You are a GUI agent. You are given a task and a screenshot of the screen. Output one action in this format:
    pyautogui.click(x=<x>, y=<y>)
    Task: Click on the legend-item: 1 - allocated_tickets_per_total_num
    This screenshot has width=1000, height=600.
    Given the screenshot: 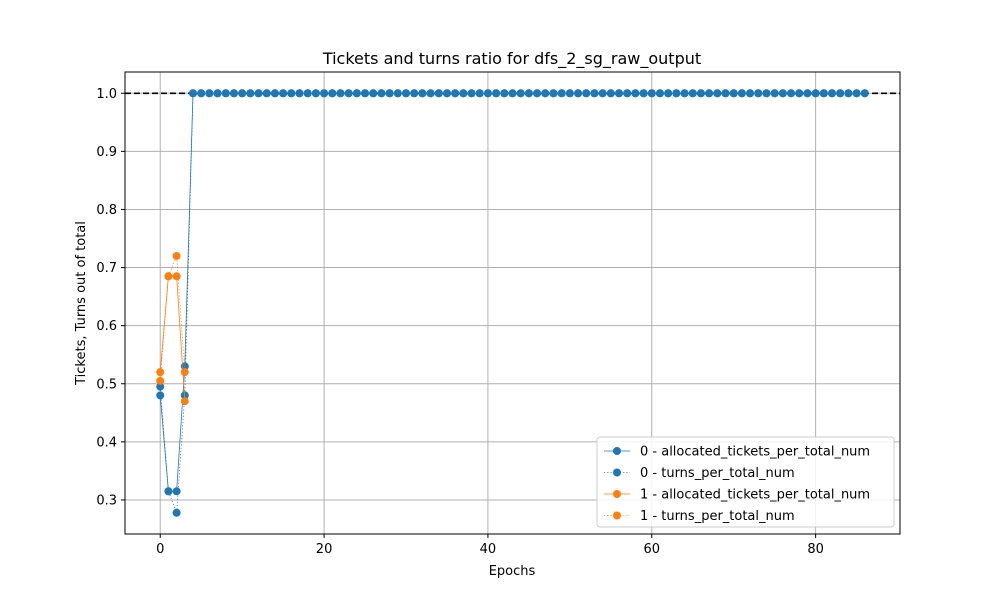 What is the action you would take?
    pyautogui.click(x=737, y=495)
    